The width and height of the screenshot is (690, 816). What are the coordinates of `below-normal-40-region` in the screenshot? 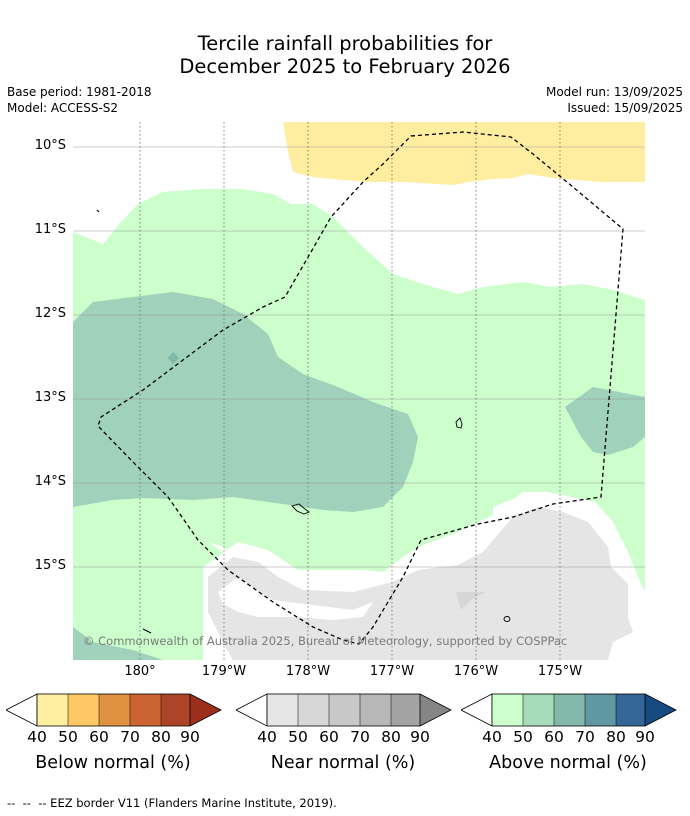 It's located at (464, 153).